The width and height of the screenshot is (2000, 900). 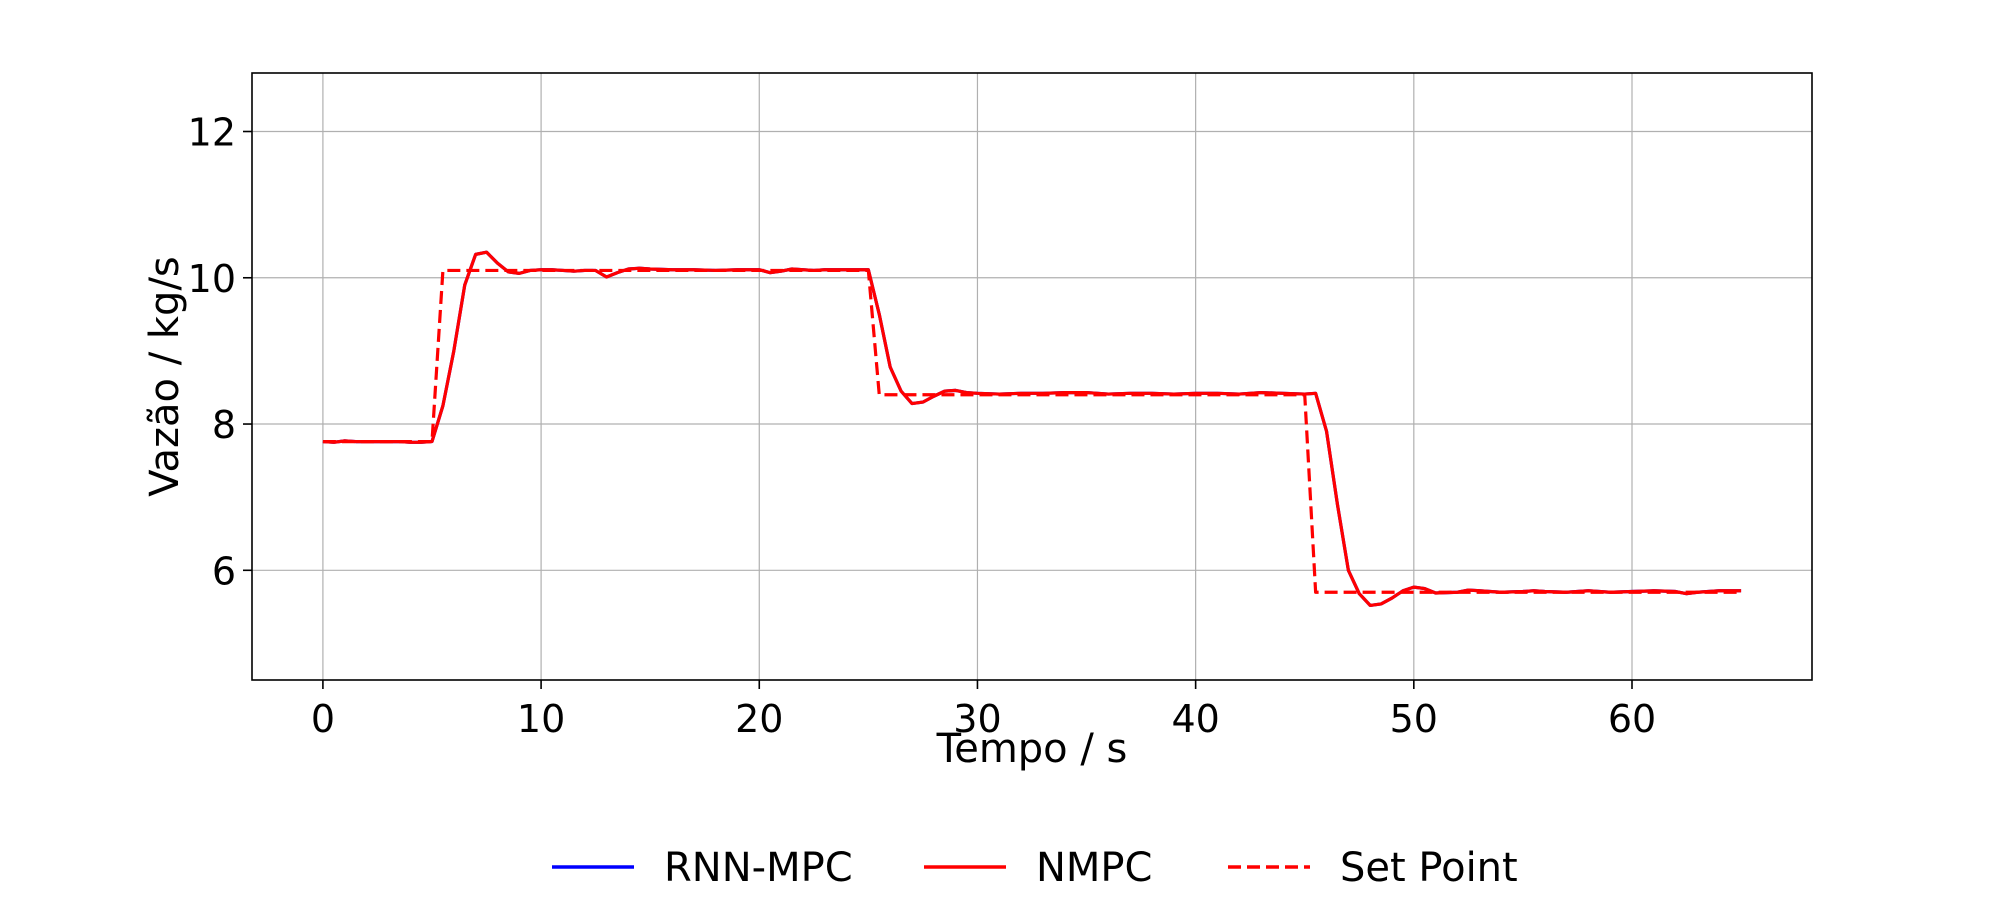 I want to click on x-tick-label: 20, so click(x=759, y=719).